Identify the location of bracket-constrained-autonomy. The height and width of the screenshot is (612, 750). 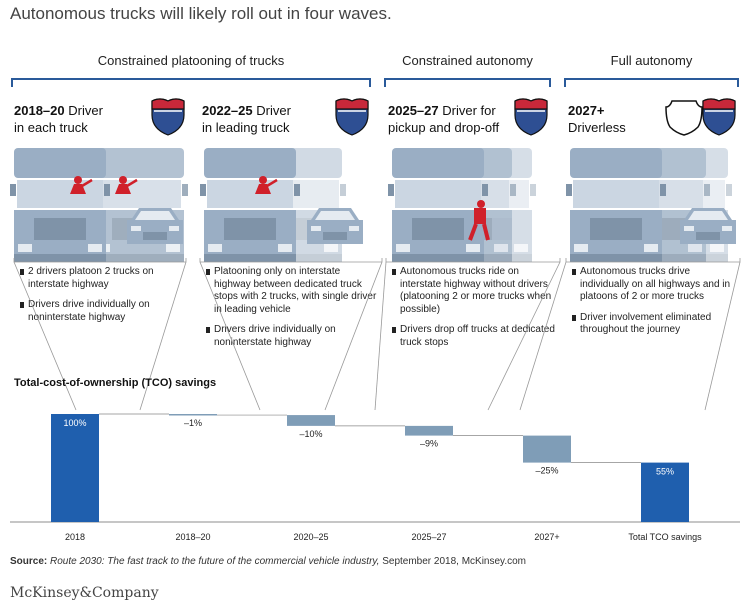
(467, 82).